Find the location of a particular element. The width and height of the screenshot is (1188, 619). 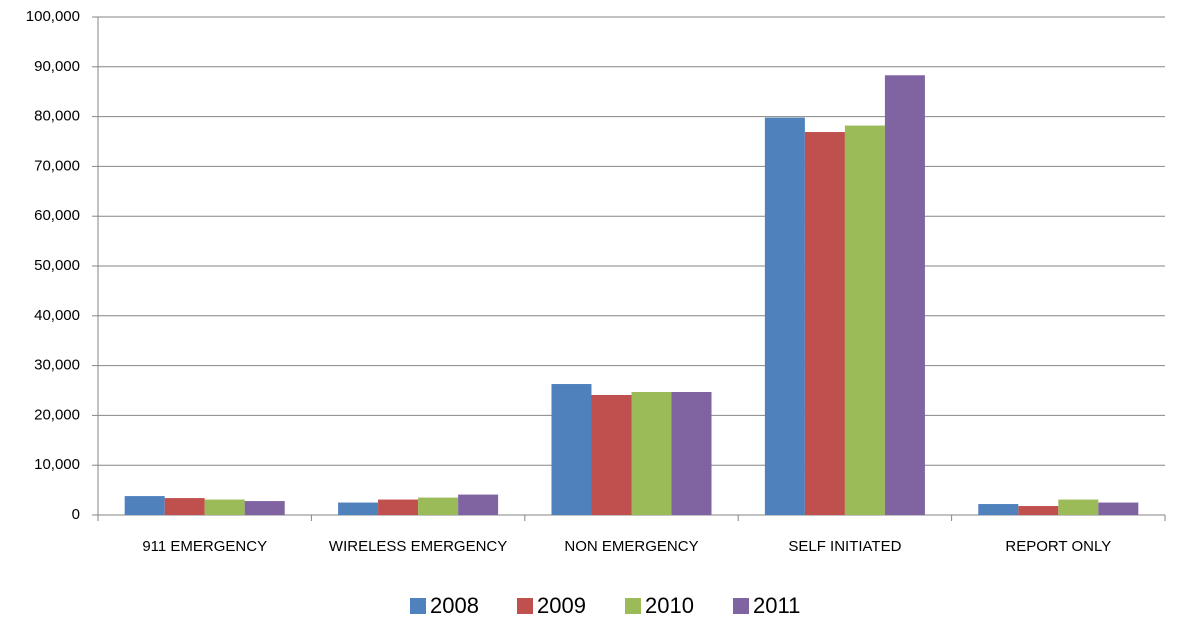

x-tick-label: NON EMERGENCY is located at coordinates (631, 546).